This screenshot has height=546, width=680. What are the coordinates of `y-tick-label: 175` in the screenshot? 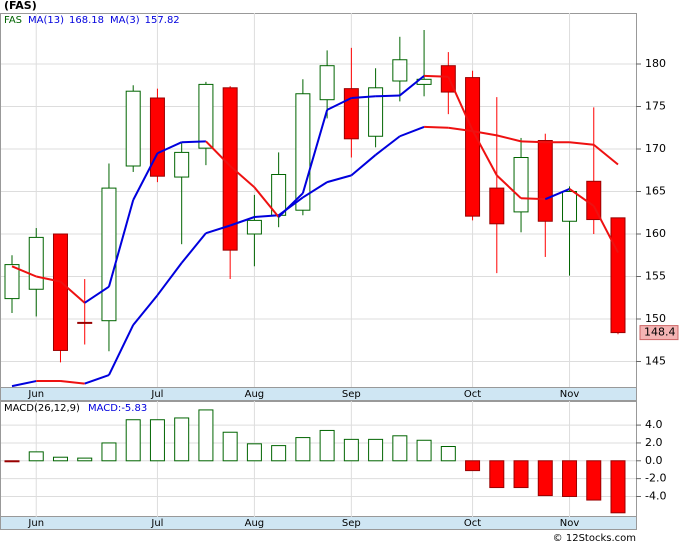 It's located at (655, 106).